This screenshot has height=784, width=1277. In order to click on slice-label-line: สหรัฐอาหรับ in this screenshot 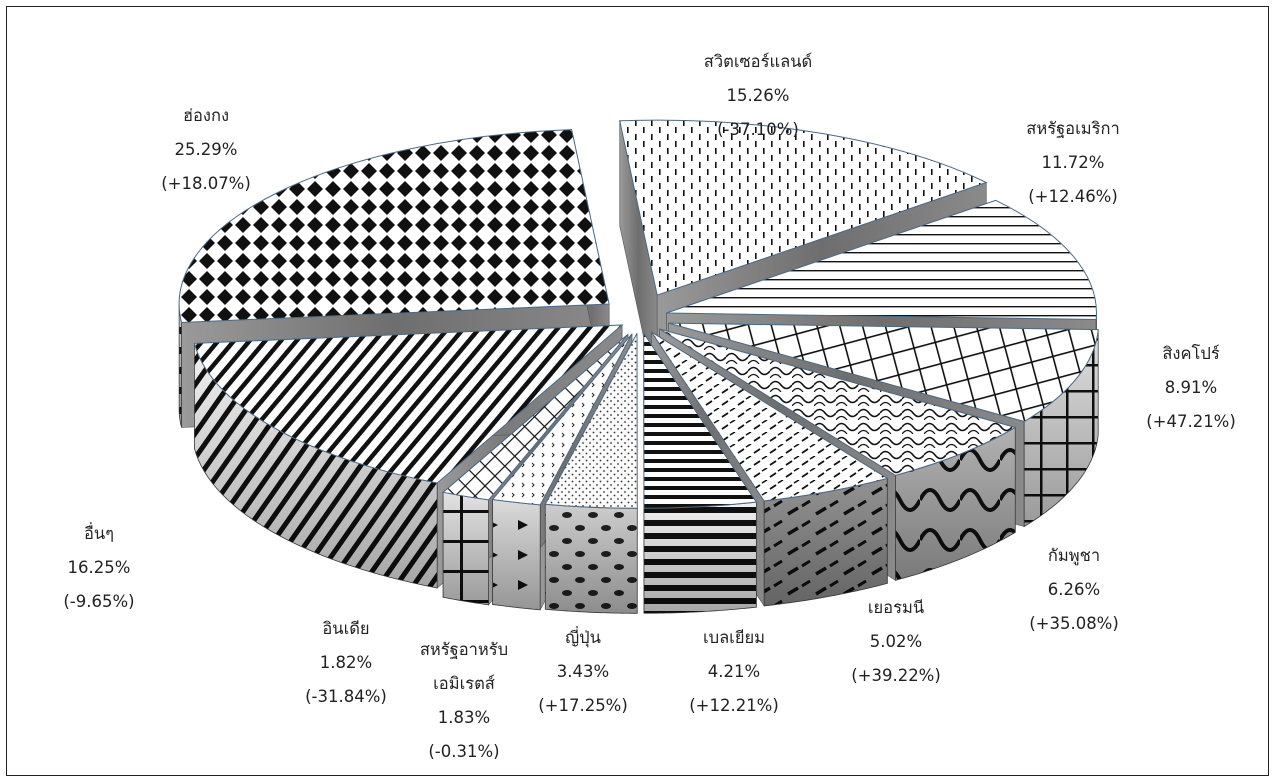, I will do `click(464, 649)`.